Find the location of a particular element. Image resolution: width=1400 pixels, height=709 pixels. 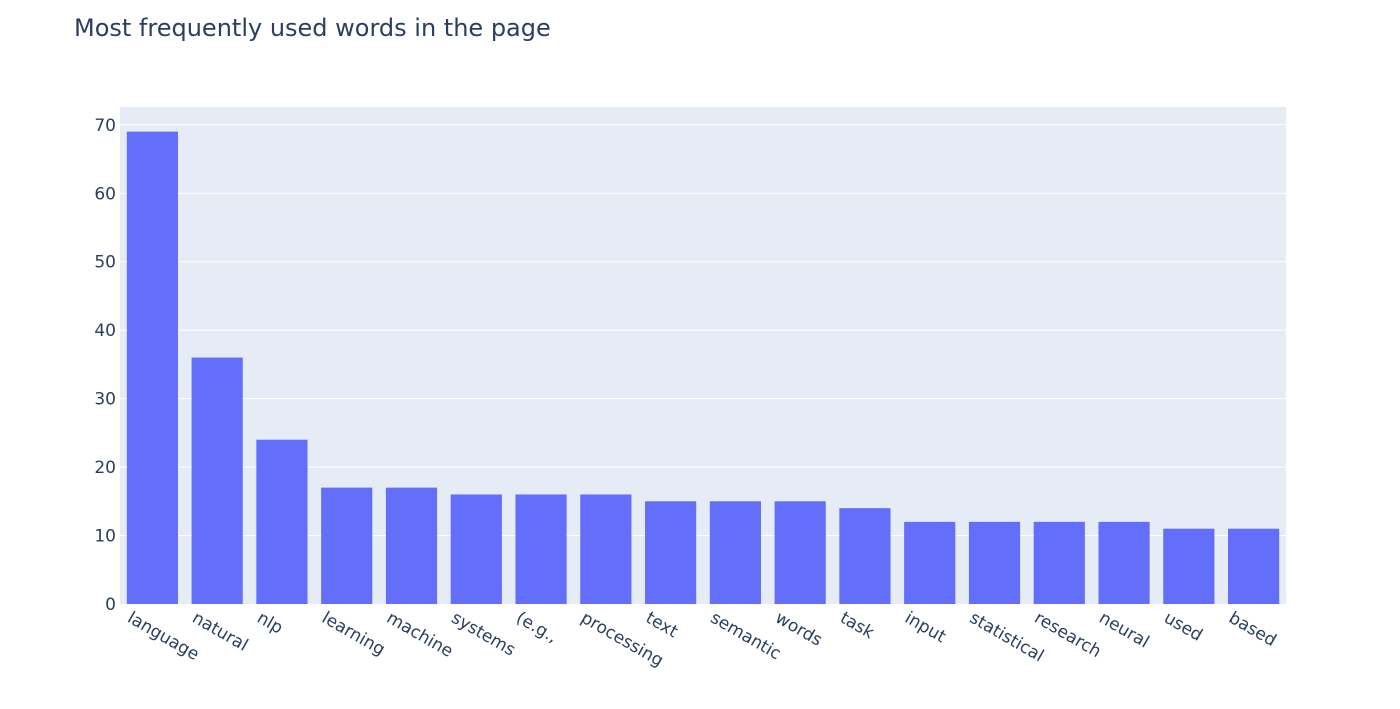

x-tick-label: text is located at coordinates (661, 625).